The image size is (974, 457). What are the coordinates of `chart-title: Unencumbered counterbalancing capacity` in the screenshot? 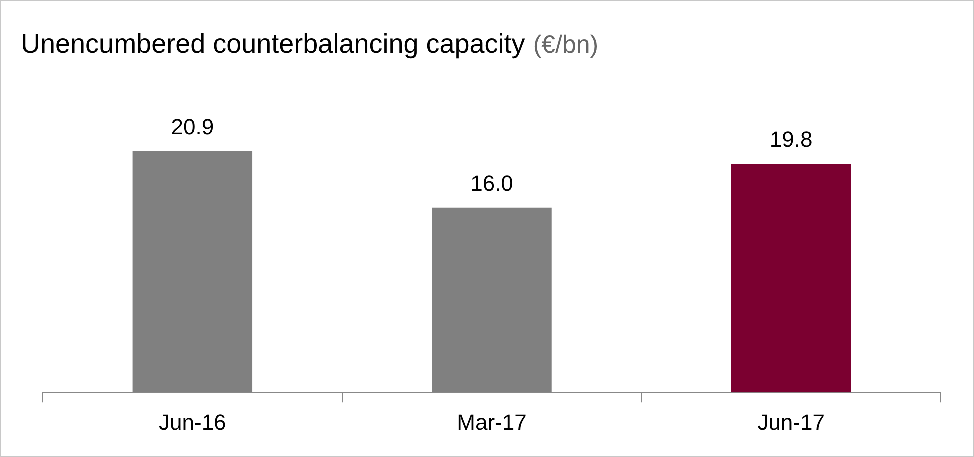 It's located at (273, 44).